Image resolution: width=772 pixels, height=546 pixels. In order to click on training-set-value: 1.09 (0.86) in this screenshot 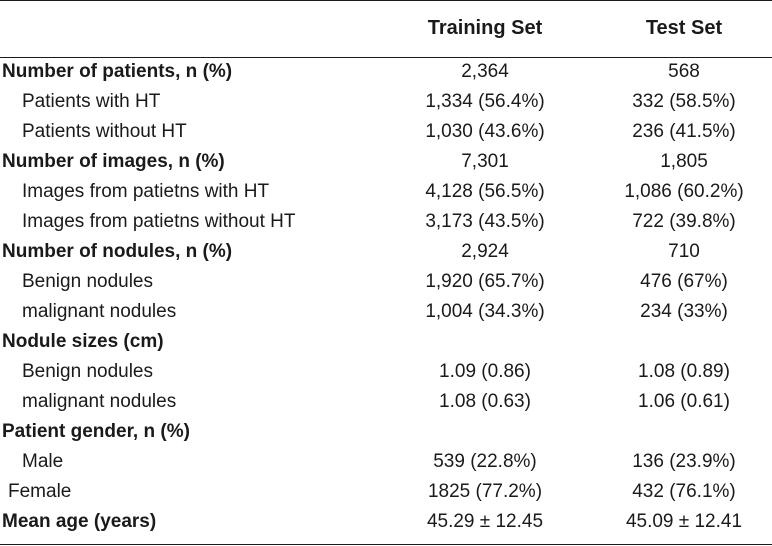, I will do `click(485, 371)`.